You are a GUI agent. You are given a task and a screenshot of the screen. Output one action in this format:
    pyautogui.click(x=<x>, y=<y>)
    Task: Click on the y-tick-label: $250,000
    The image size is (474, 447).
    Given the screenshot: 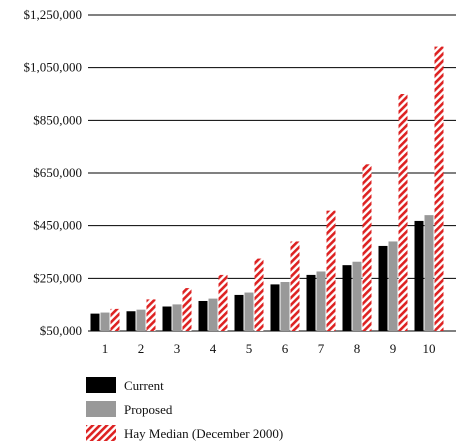 What is the action you would take?
    pyautogui.click(x=57, y=277)
    